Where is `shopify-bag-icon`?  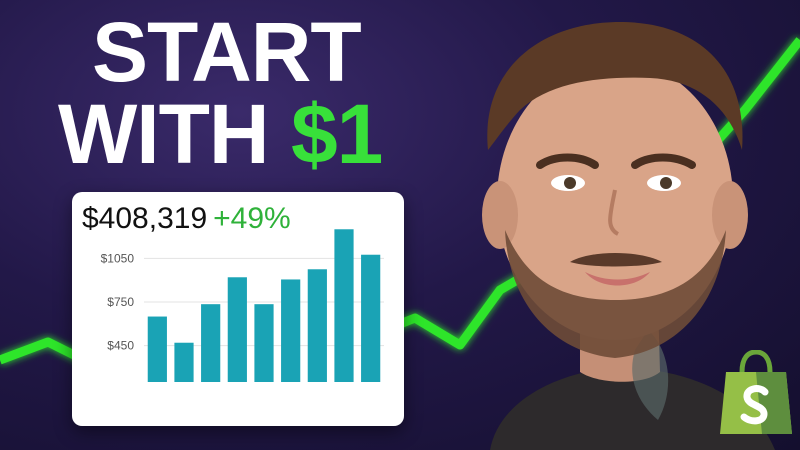 shopify-bag-icon is located at coordinates (756, 392).